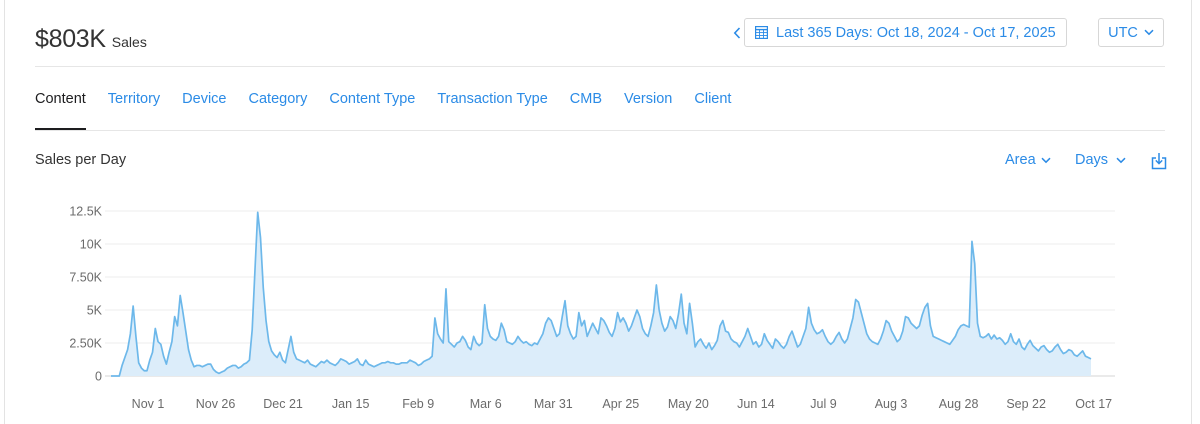 The width and height of the screenshot is (1200, 424). Describe the element at coordinates (60, 108) in the screenshot. I see `tab-content: Content` at that location.